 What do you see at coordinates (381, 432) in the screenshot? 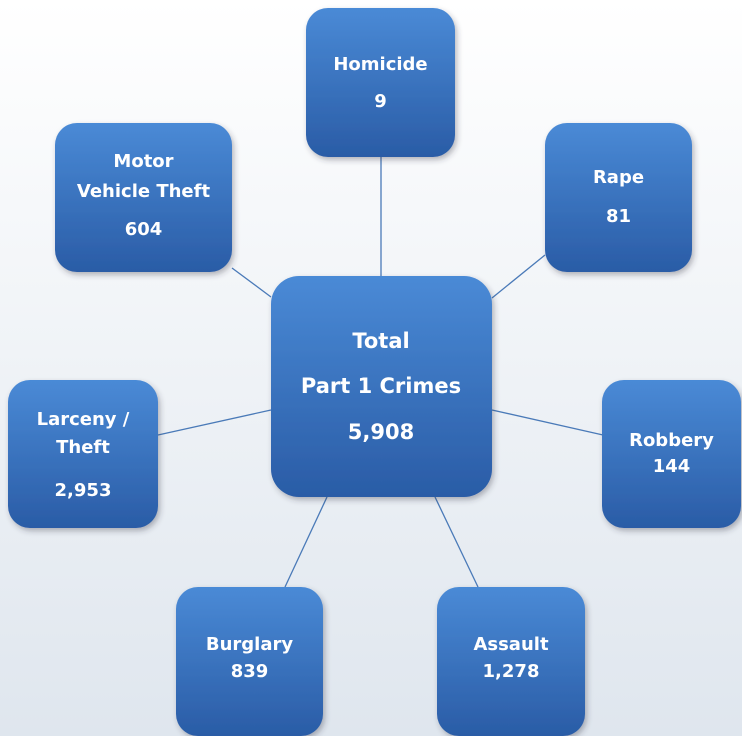
I see `center-value: 5,908` at bounding box center [381, 432].